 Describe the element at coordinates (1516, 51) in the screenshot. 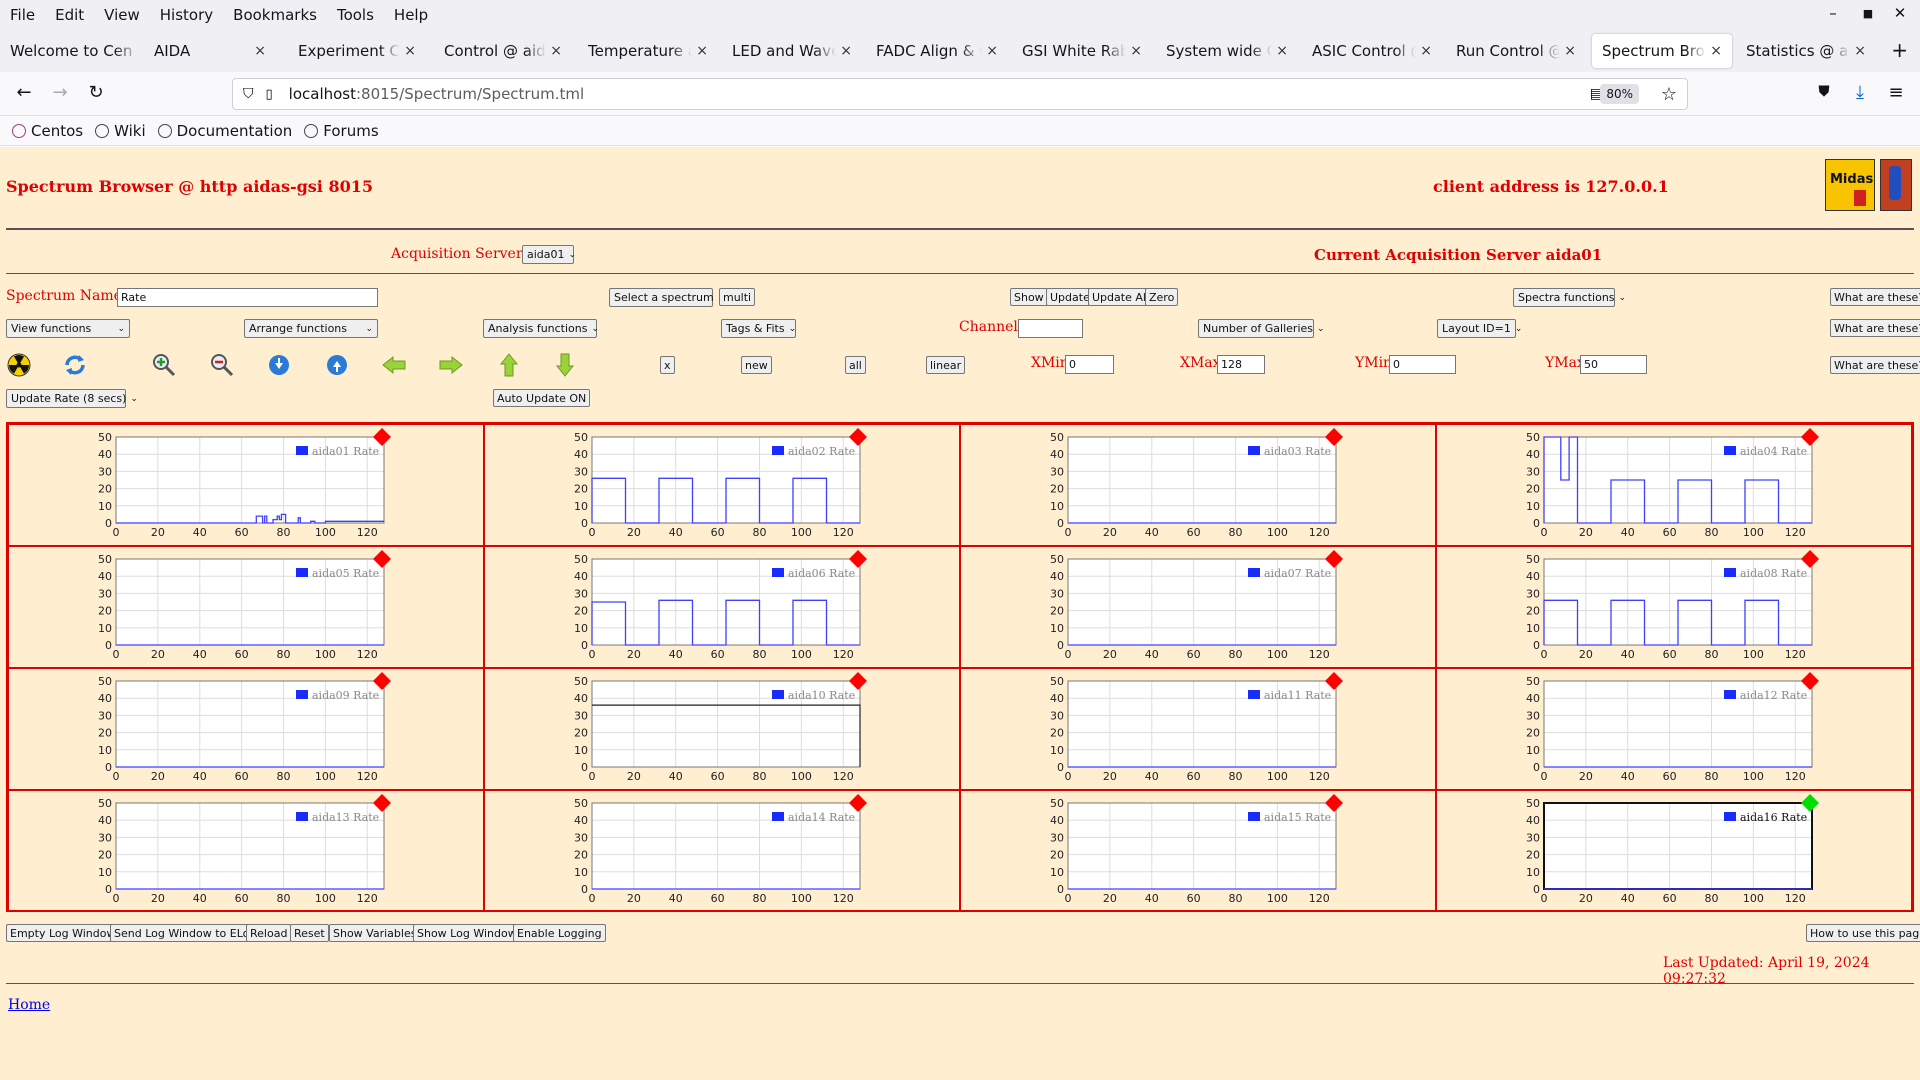

I see `tab: Run Control @ ai×` at that location.